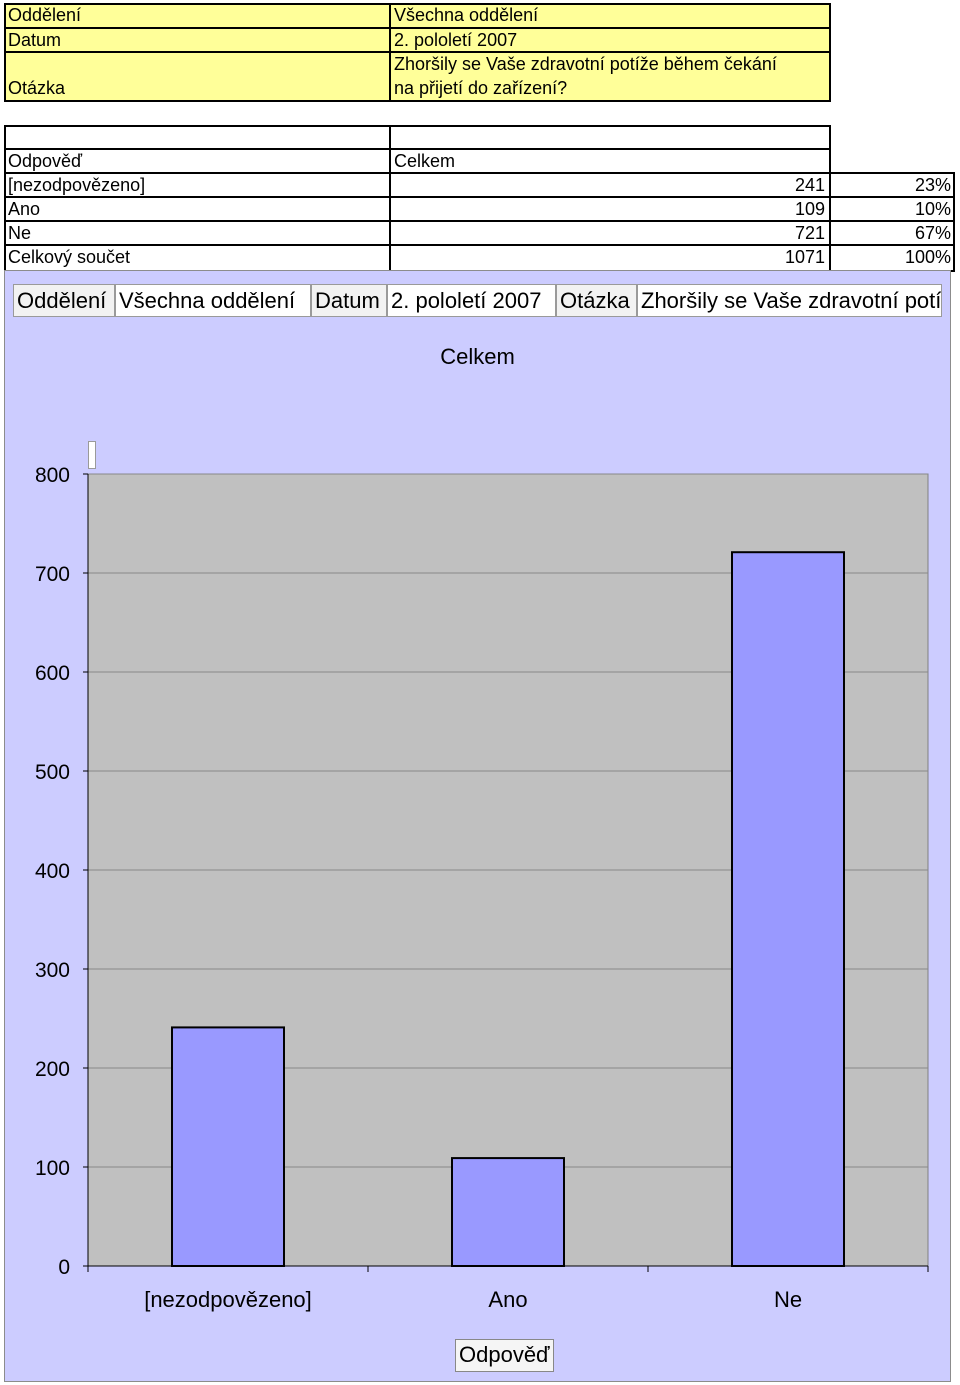 This screenshot has width=960, height=1385. Describe the element at coordinates (481, 88) in the screenshot. I see `header-value-question-line2: na přijetí do zařízení?` at that location.